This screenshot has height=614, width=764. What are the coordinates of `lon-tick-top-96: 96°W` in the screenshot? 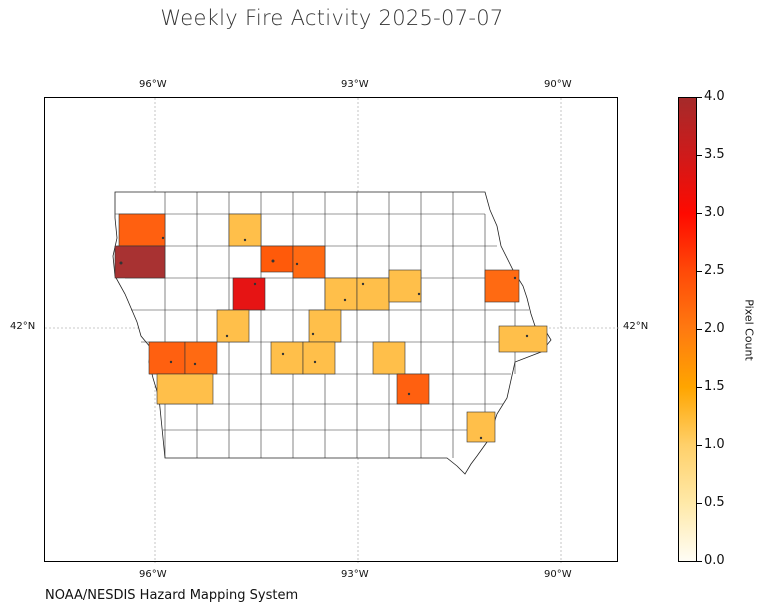 It's located at (153, 84).